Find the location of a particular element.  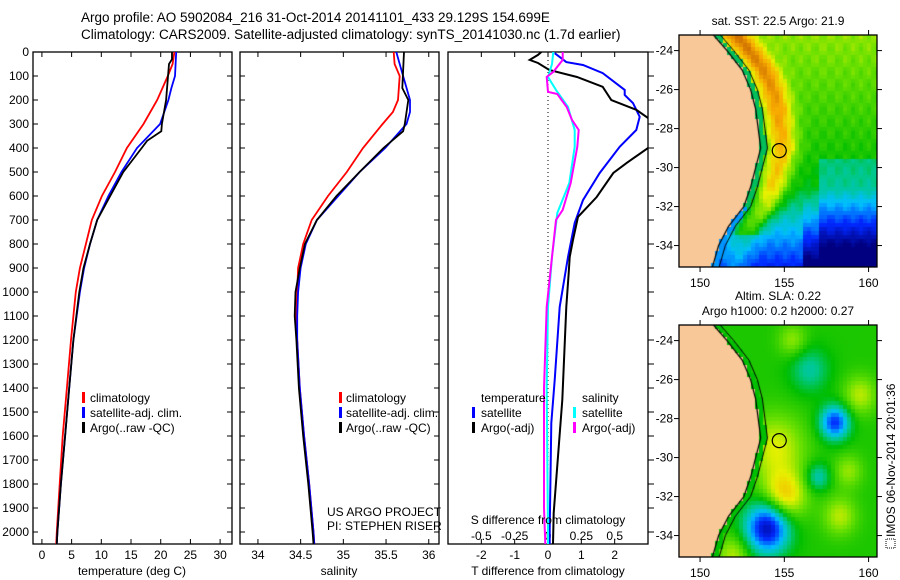

lon-tick-label: 150 is located at coordinates (700, 573).